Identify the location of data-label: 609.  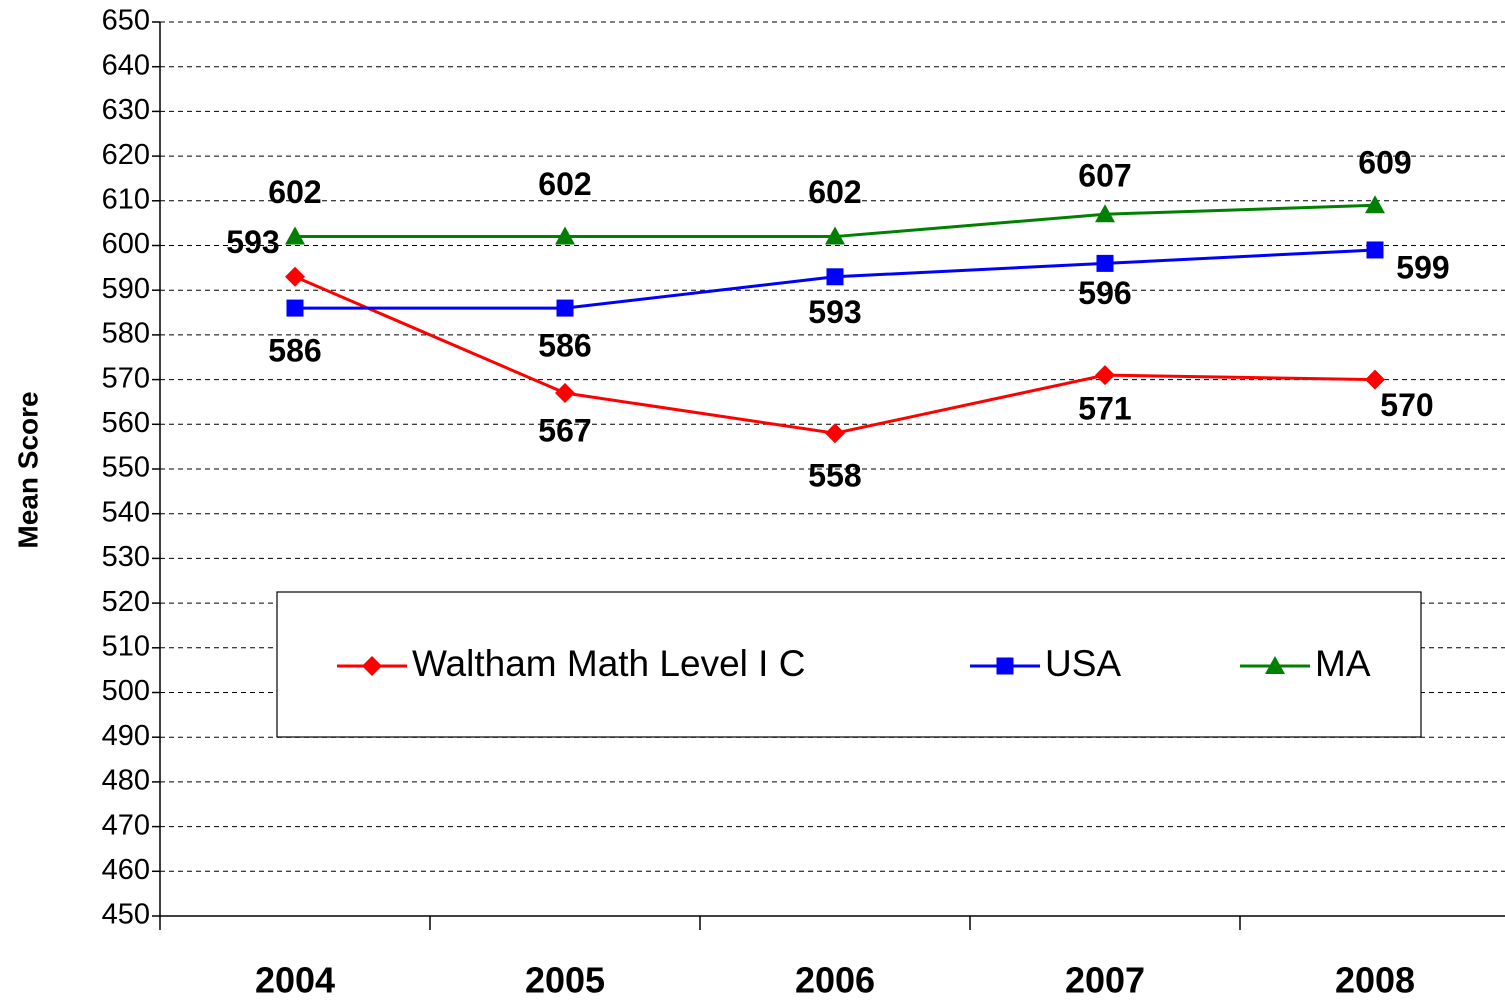
(1384, 163).